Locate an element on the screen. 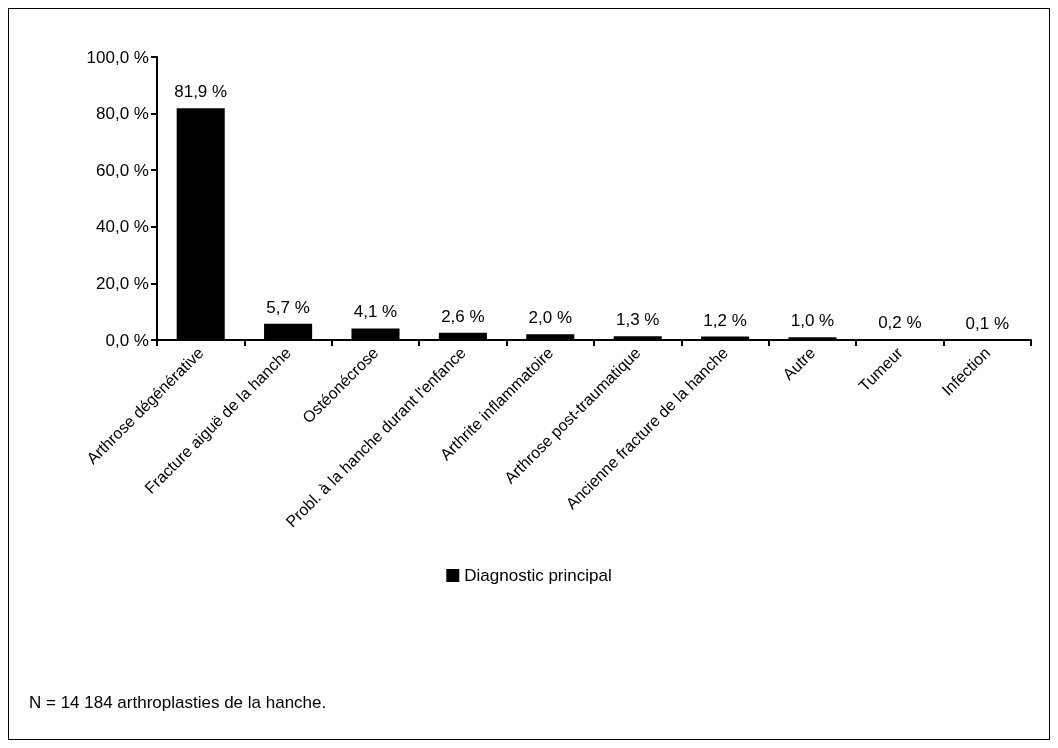  legend-label: Diagnostic principal is located at coordinates (538, 575).